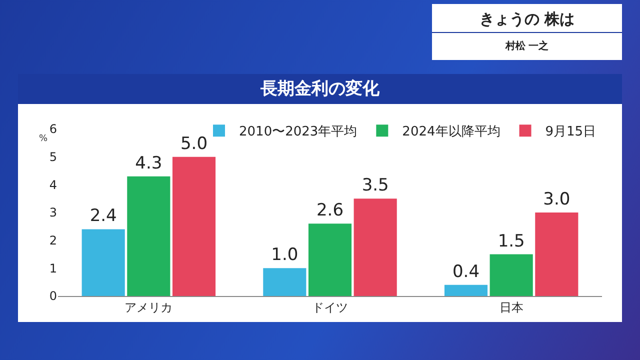 The image size is (640, 360). What do you see at coordinates (53, 129) in the screenshot?
I see `y-tick-label: 6` at bounding box center [53, 129].